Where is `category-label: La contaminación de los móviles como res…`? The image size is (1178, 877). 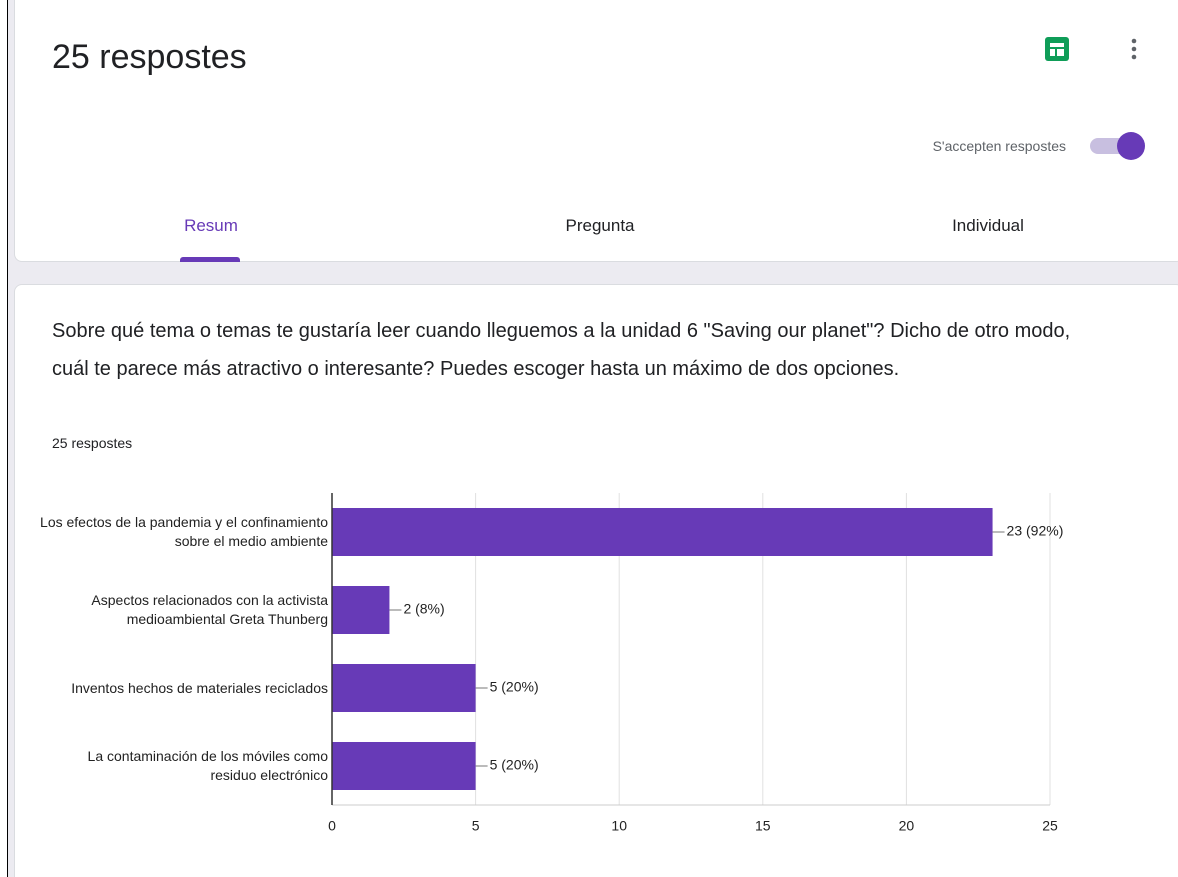
category-label: La contaminación de los móviles como res… is located at coordinates (207, 765).